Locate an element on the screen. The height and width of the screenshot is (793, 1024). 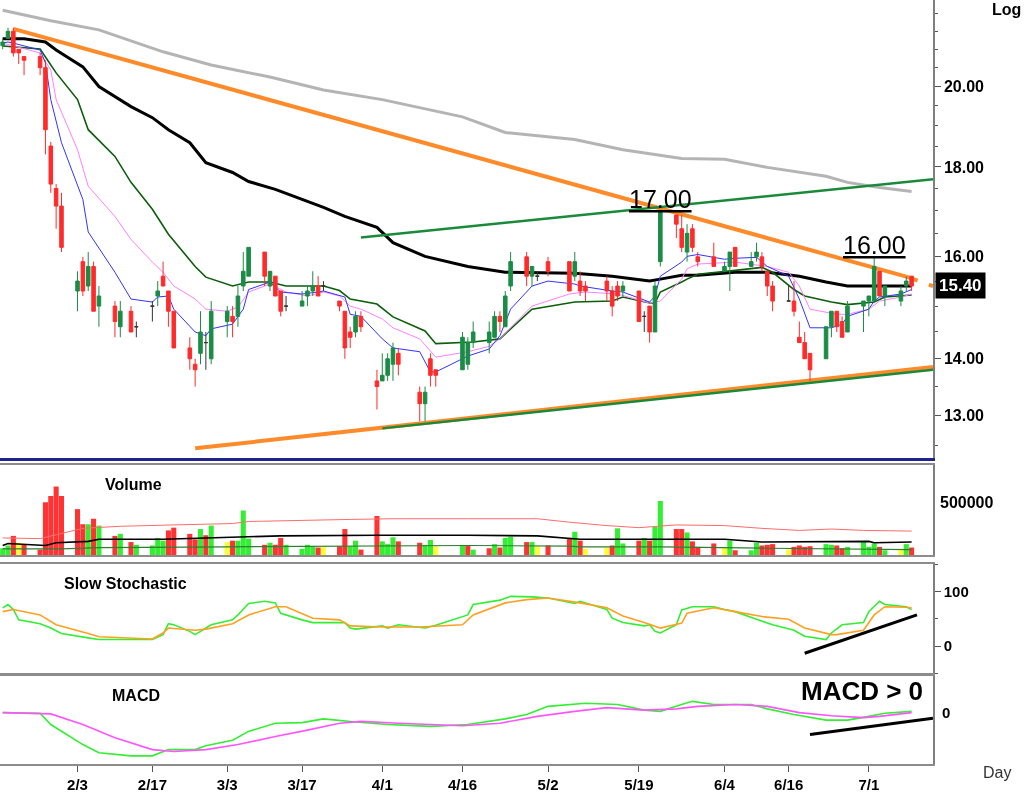
y-tick-label: 100 is located at coordinates (956, 591).